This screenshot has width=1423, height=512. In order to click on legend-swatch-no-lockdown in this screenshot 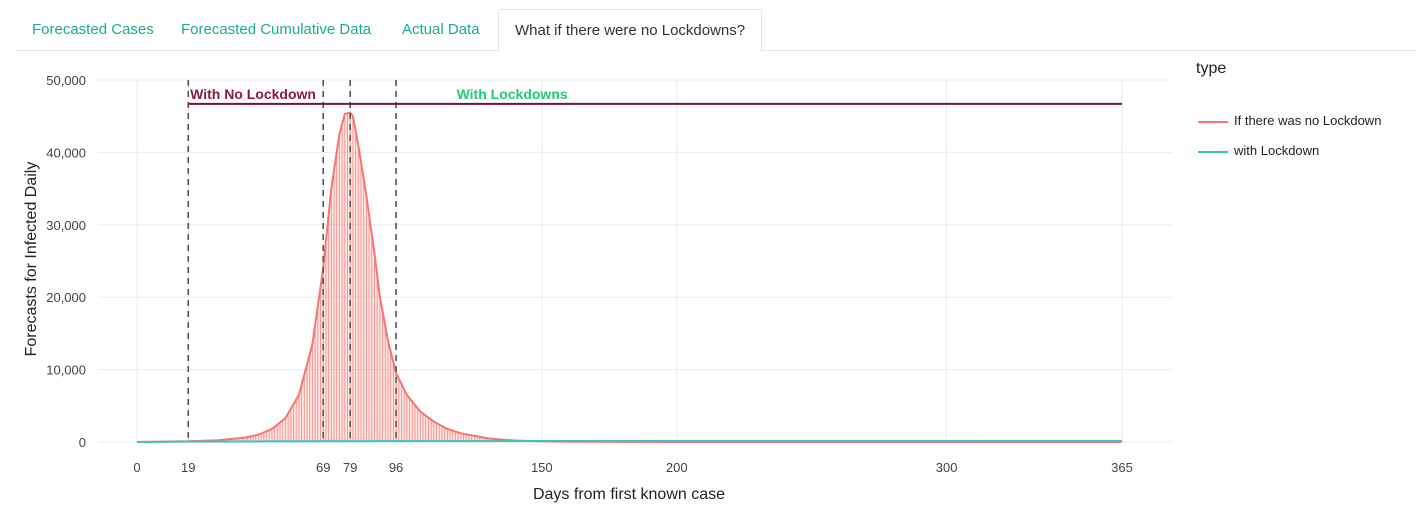, I will do `click(1213, 122)`.